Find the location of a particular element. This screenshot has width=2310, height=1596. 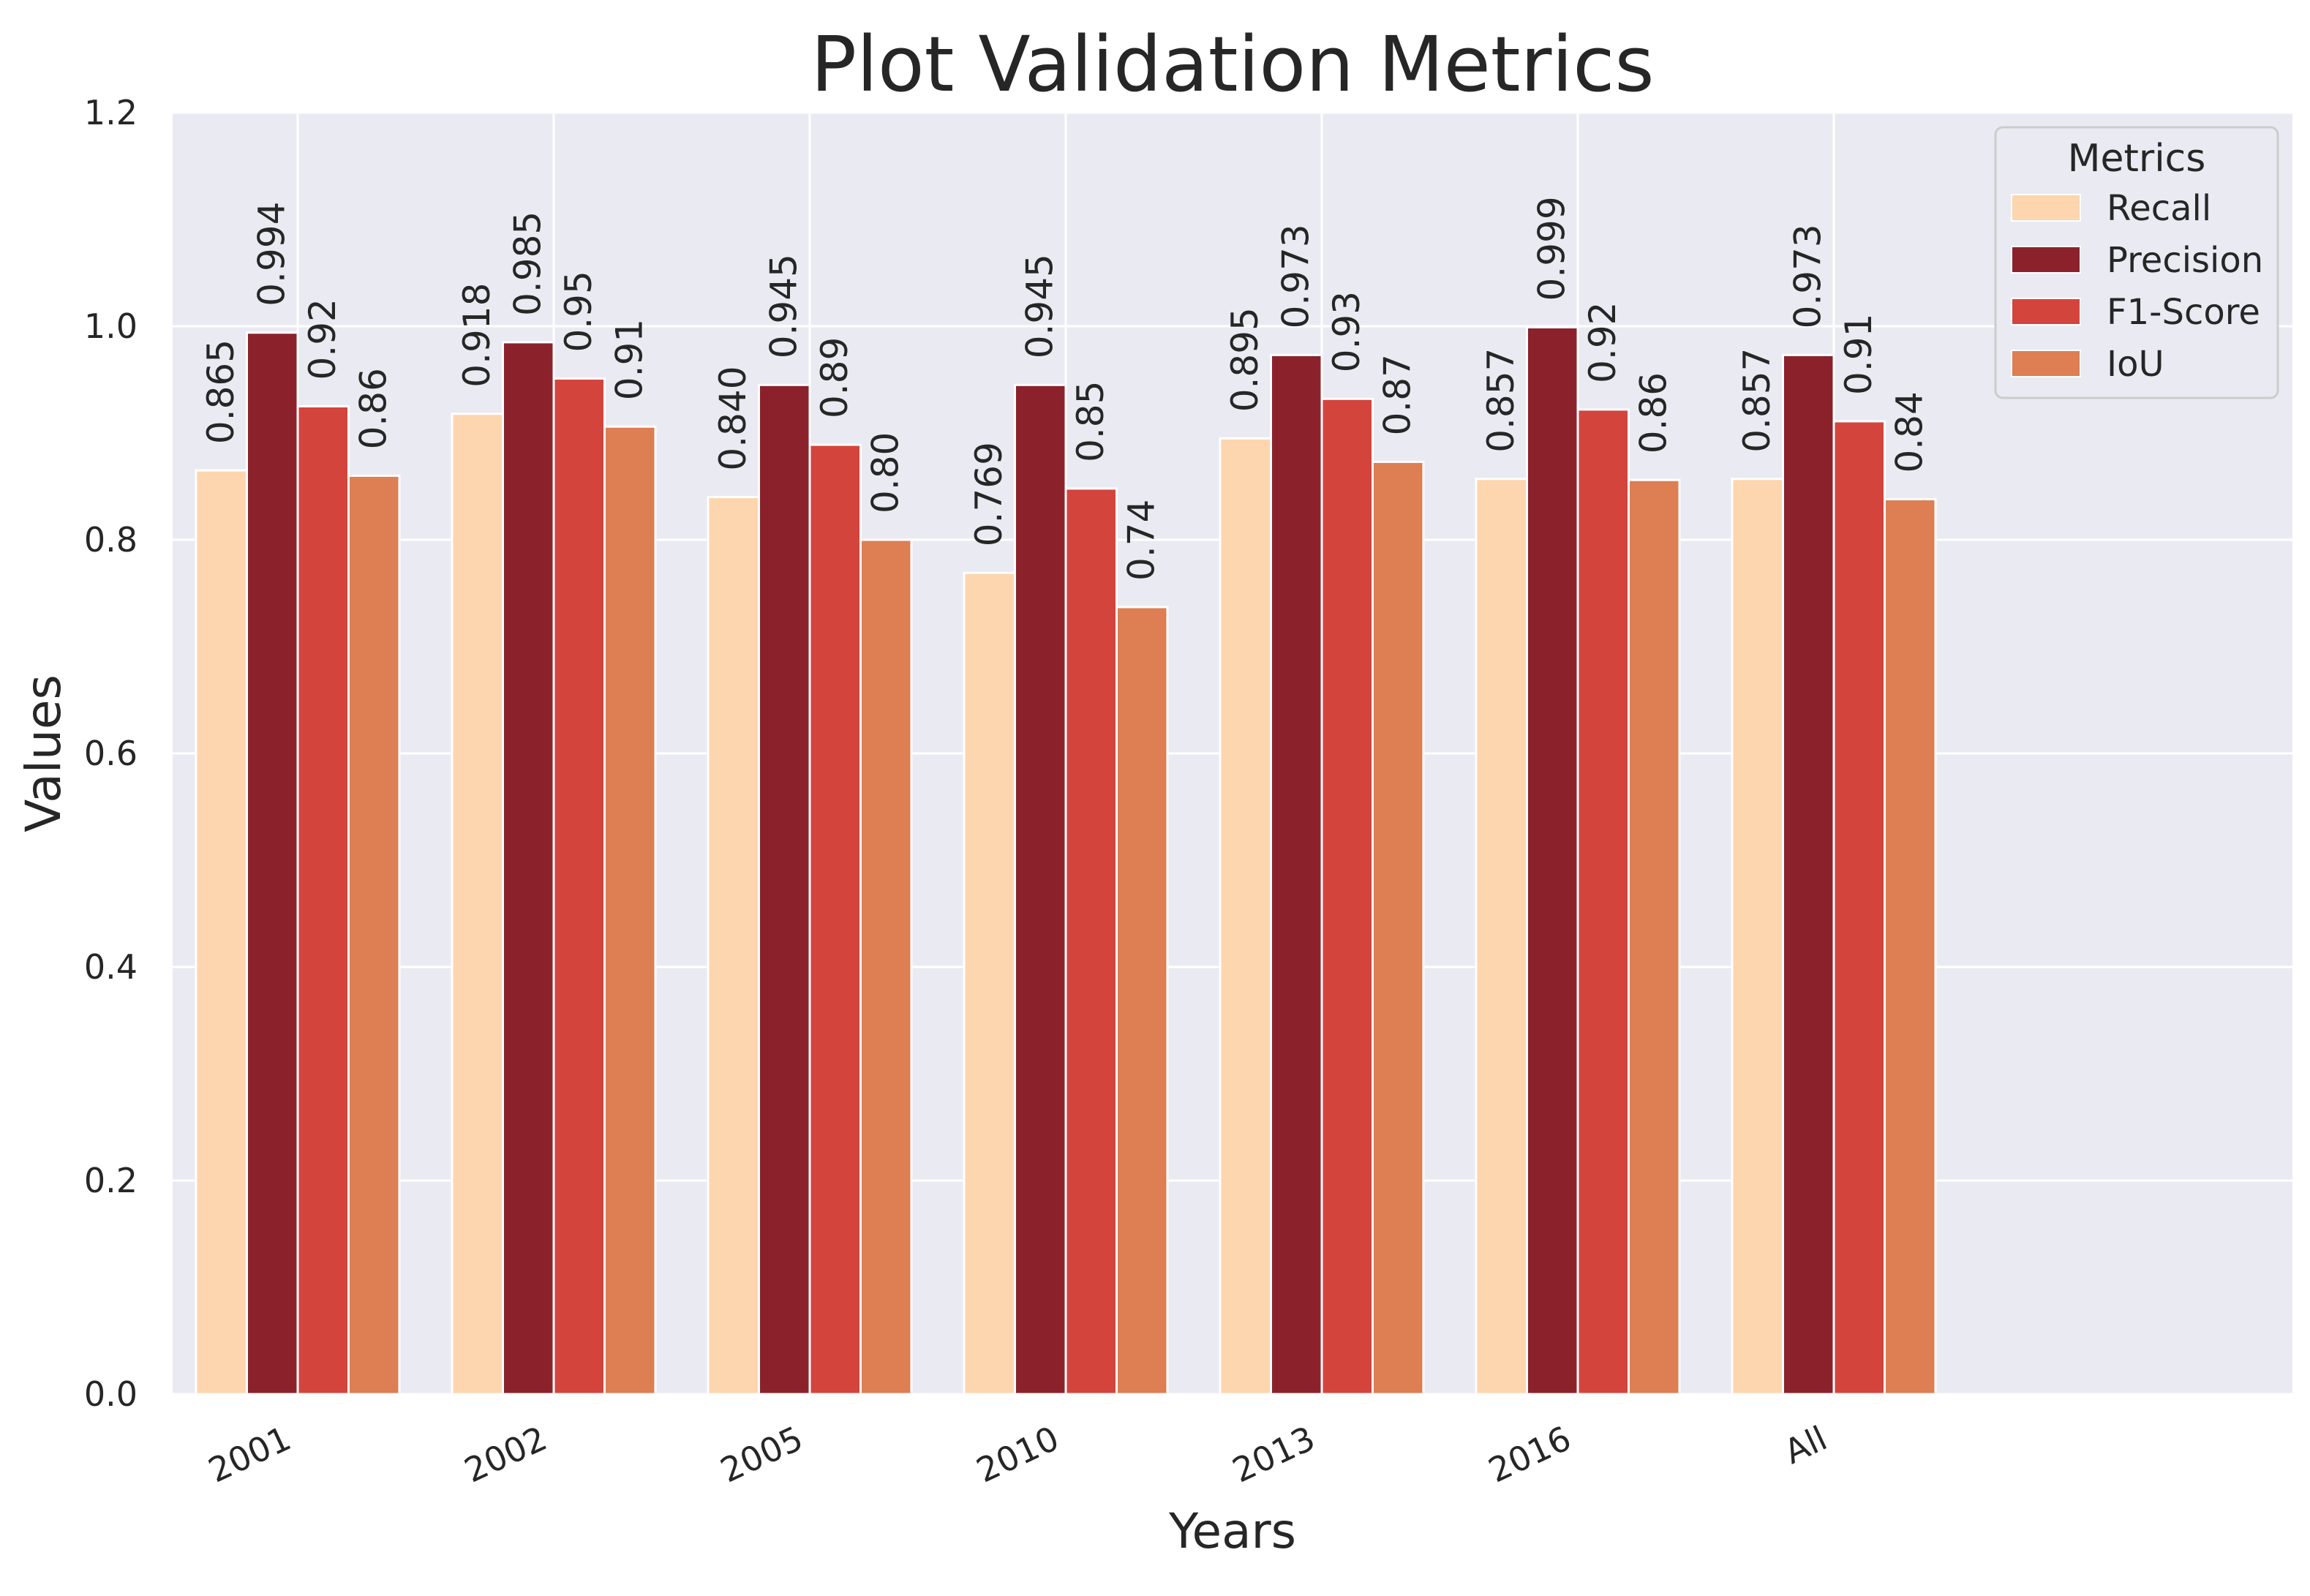

bar-recall-all is located at coordinates (1758, 937).